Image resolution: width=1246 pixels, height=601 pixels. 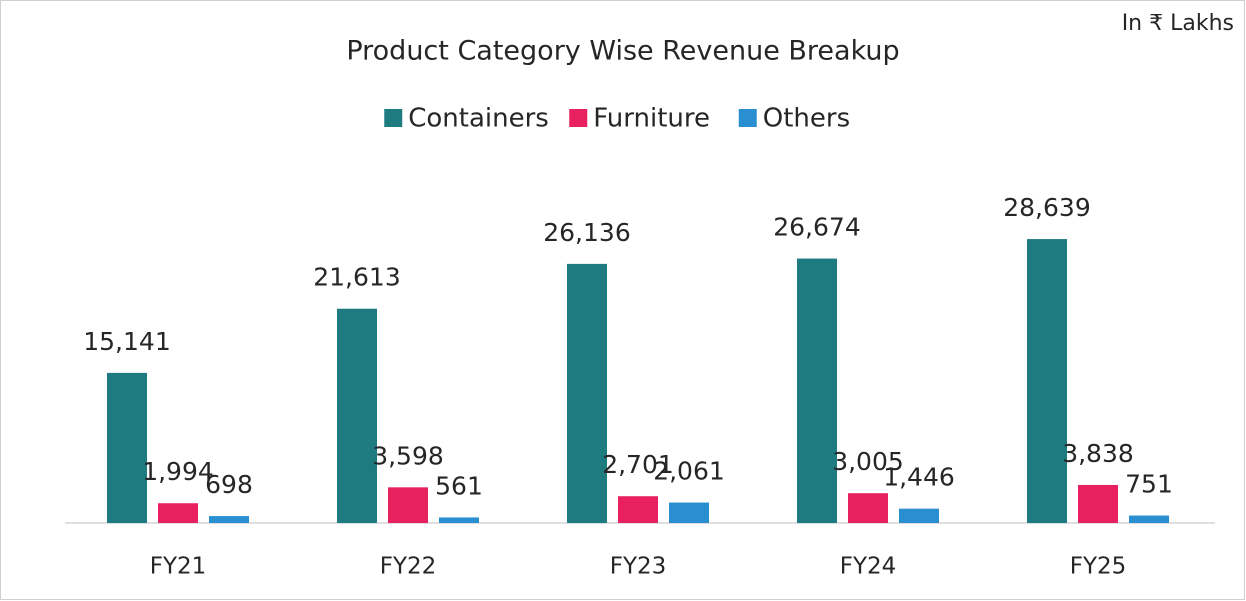 What do you see at coordinates (126, 341) in the screenshot?
I see `data-label: 15,141` at bounding box center [126, 341].